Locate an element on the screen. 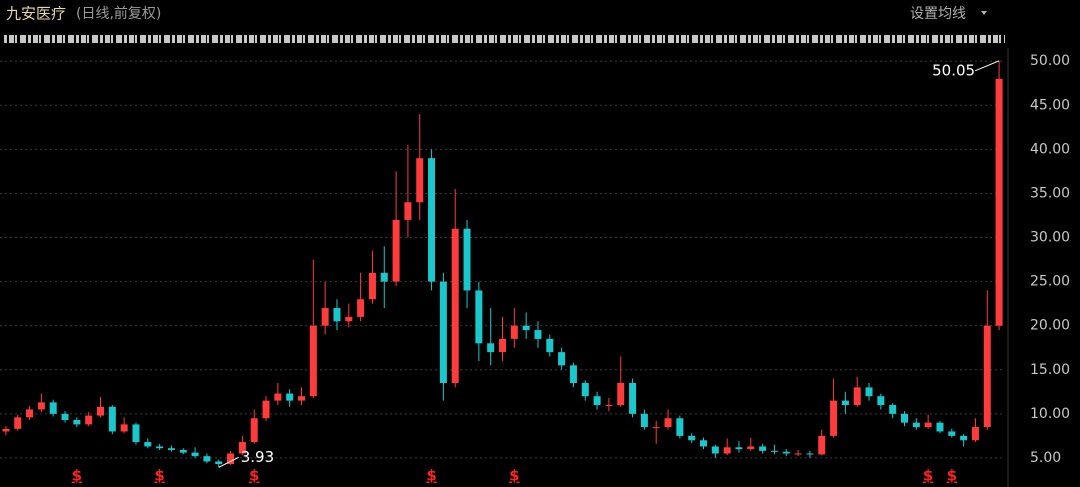  y-tick-label: 5.00 is located at coordinates (1045, 458).